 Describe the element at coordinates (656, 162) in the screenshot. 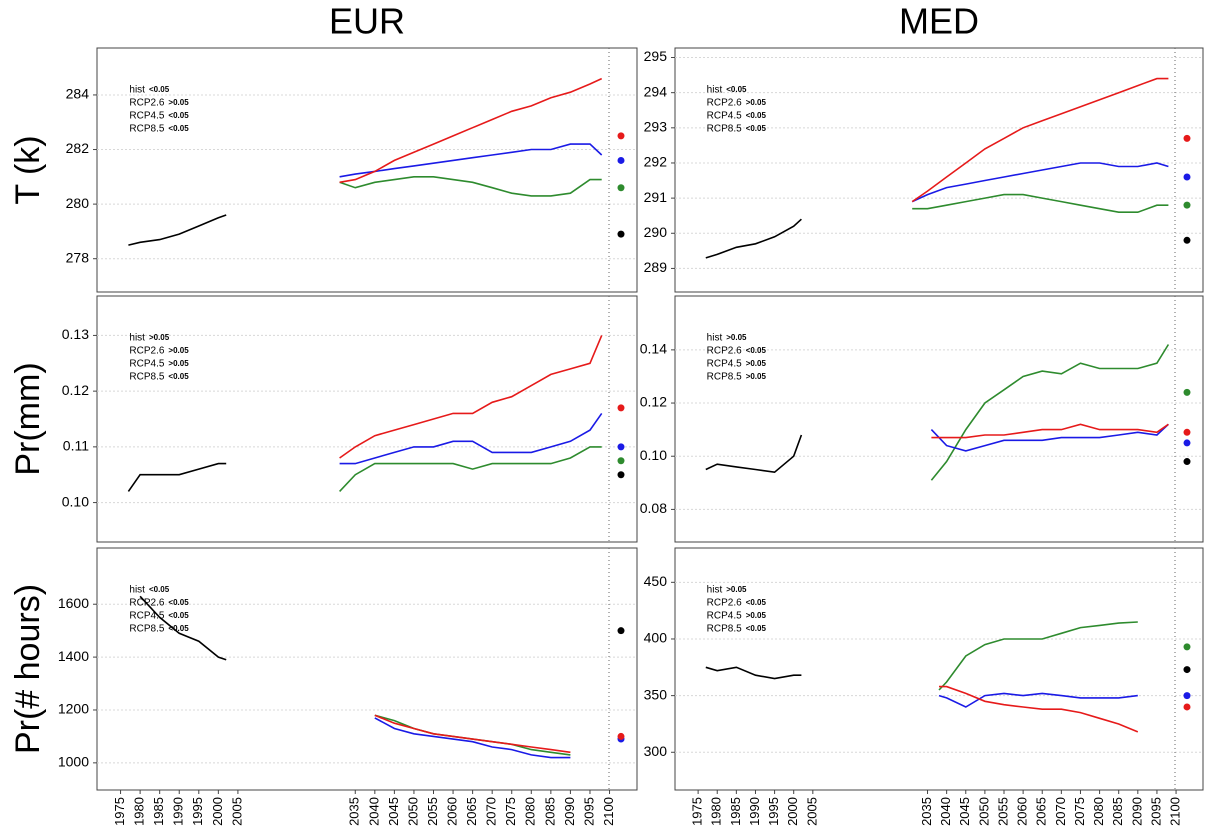

I see `y-tick-label: 292` at that location.